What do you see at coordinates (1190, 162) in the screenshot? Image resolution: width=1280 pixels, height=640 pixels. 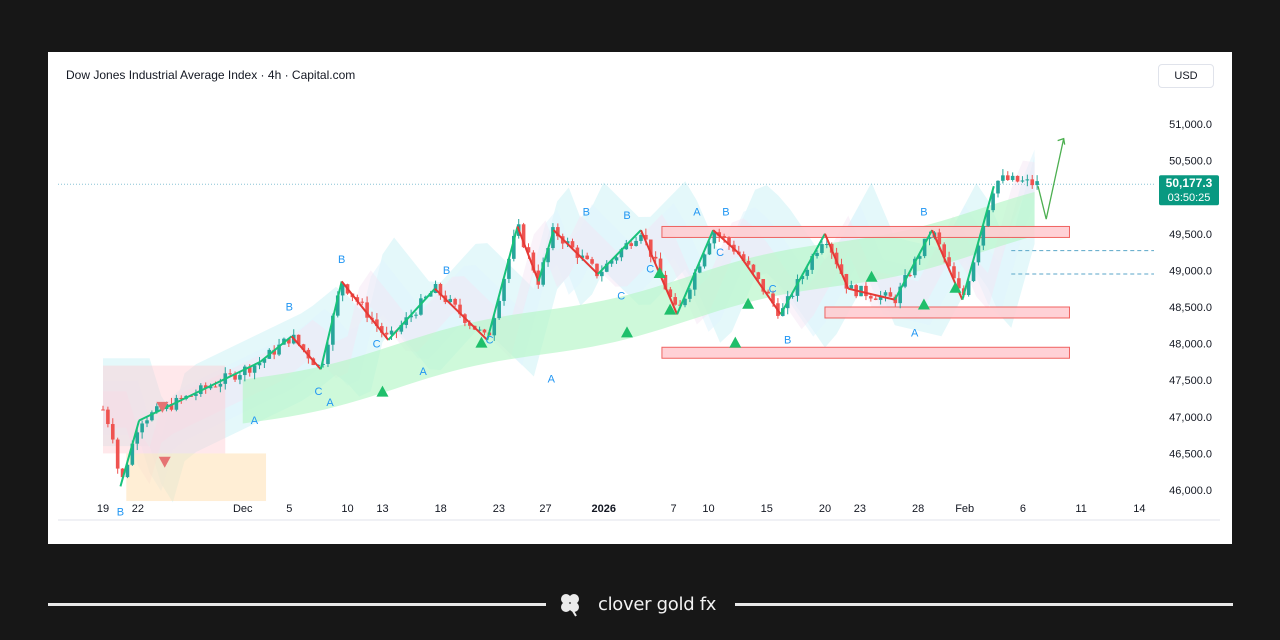 I see `y-tick-label: 50,500.0` at bounding box center [1190, 162].